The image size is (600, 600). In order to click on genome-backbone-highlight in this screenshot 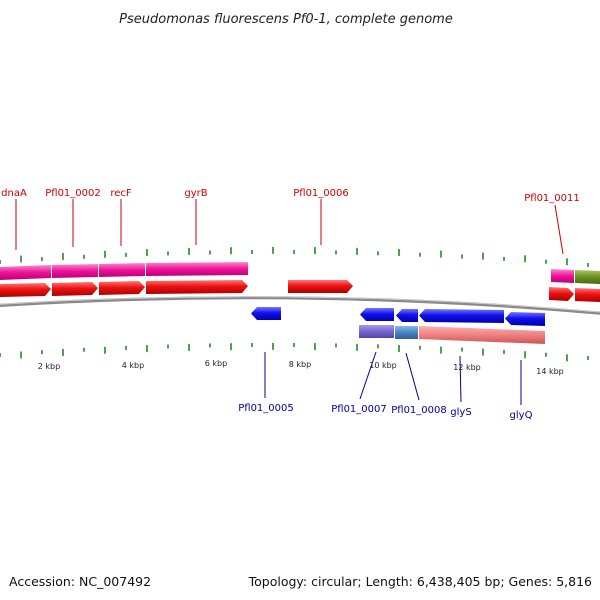, I will do `click(300, 304)`.